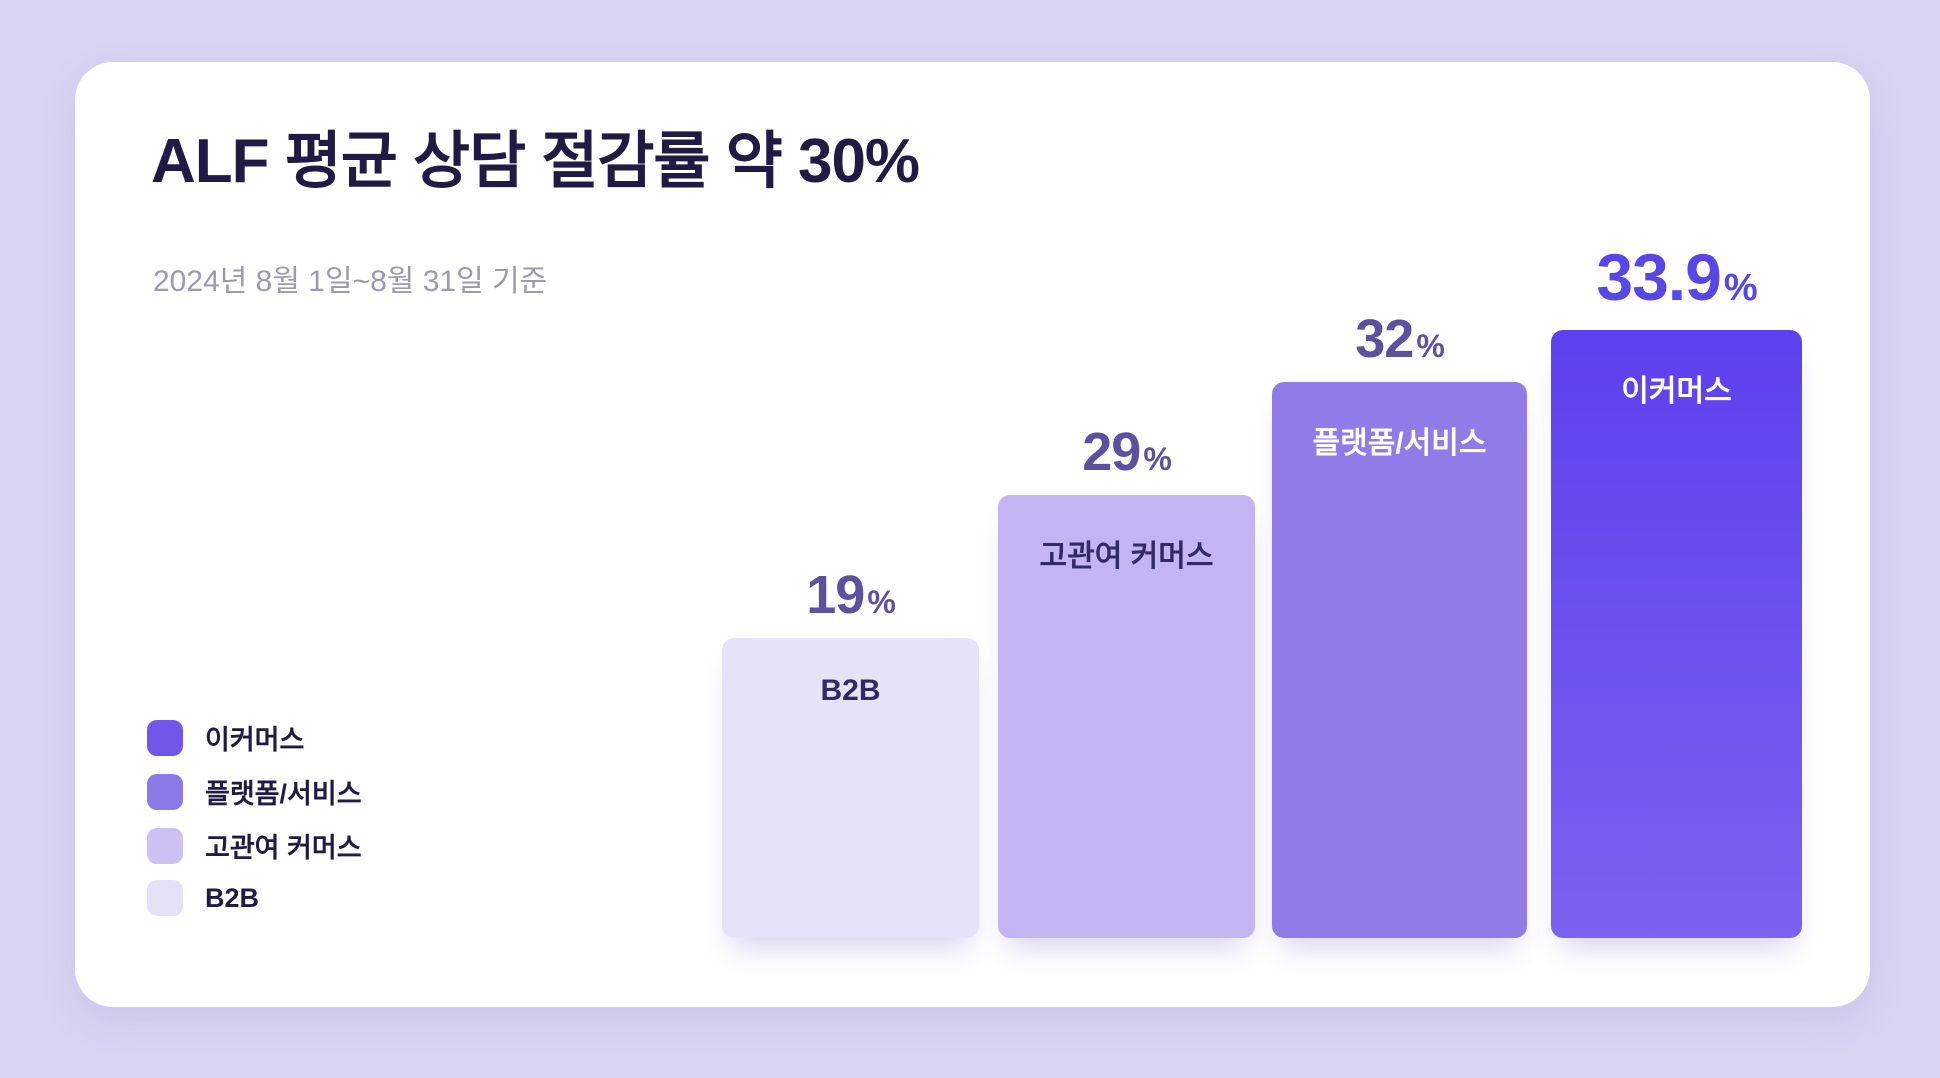 The width and height of the screenshot is (1940, 1078). I want to click on bar-category-label-high-involvement-commerce: 고관여 커머스, so click(1126, 556).